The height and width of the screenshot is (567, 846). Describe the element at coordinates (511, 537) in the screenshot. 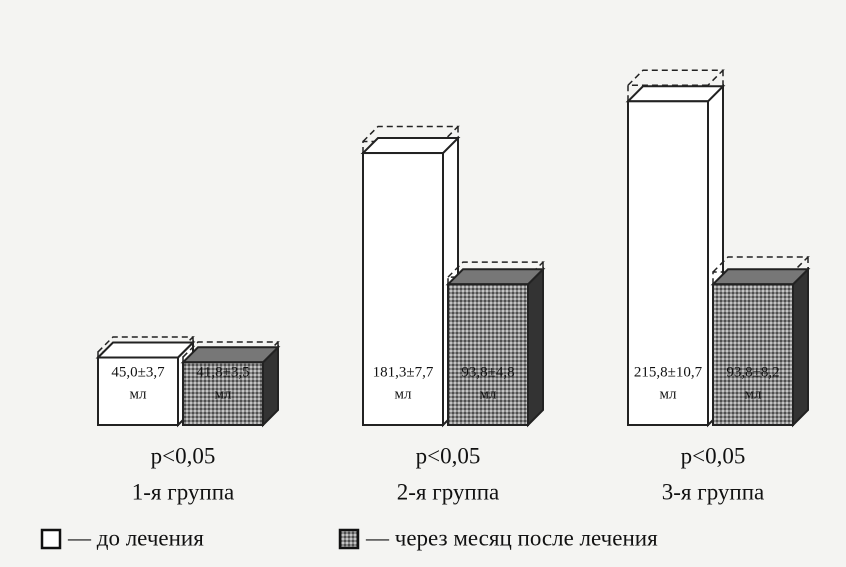

I see `legend-label: — через месяц после лечения` at that location.